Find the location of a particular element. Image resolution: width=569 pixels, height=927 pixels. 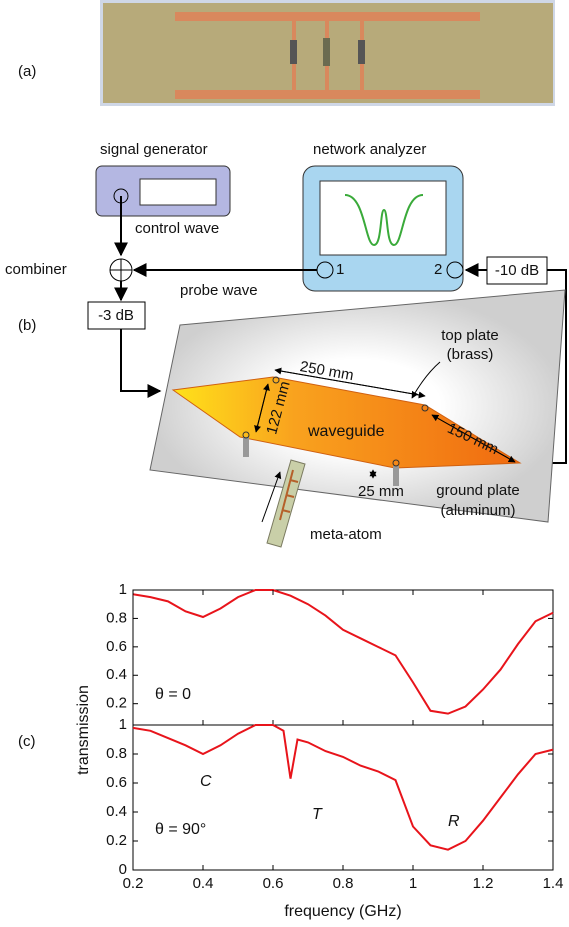

x-axis-label: frequency (GHz) is located at coordinates (342, 911).